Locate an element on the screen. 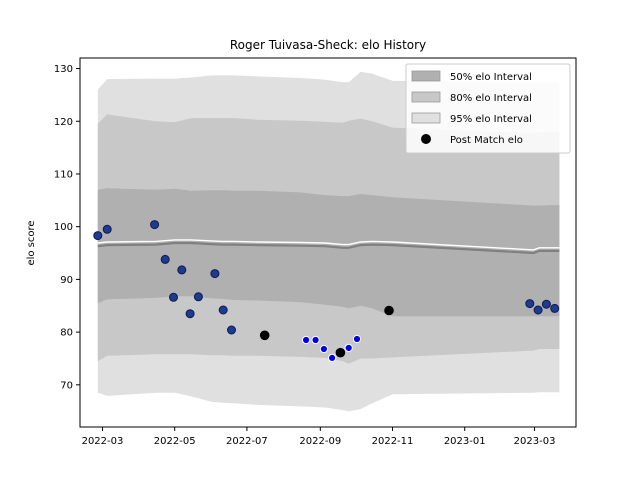 This screenshot has width=640, height=480. x-tick-label: 2023-01 is located at coordinates (465, 441).